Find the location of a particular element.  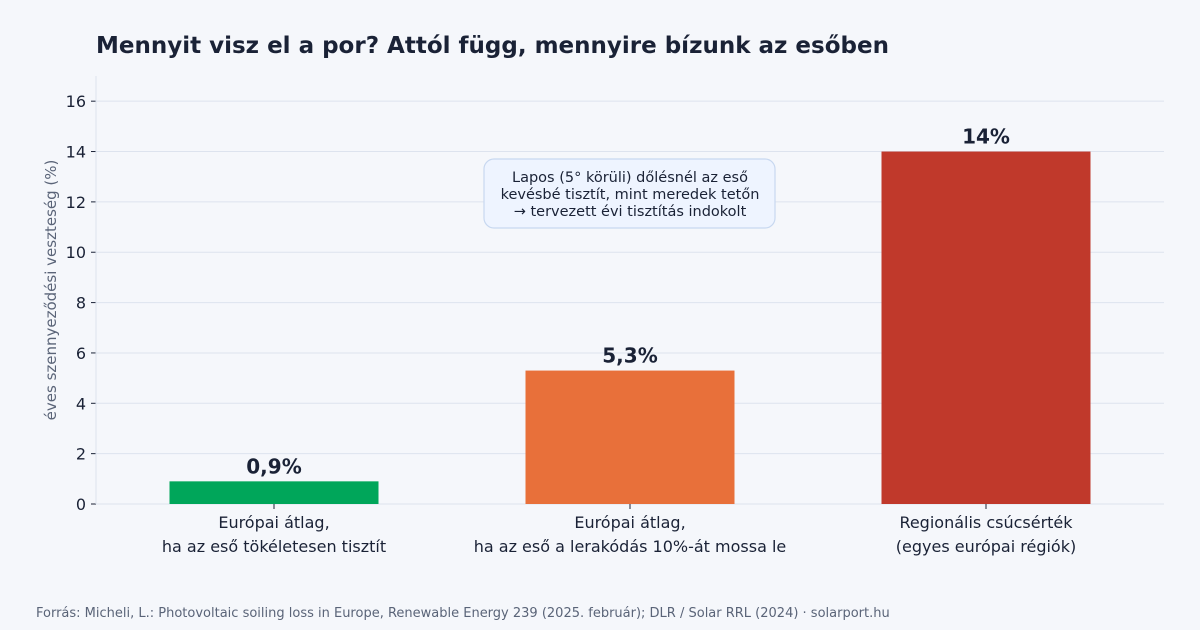

bar-value-label: 5,3% is located at coordinates (629, 356).